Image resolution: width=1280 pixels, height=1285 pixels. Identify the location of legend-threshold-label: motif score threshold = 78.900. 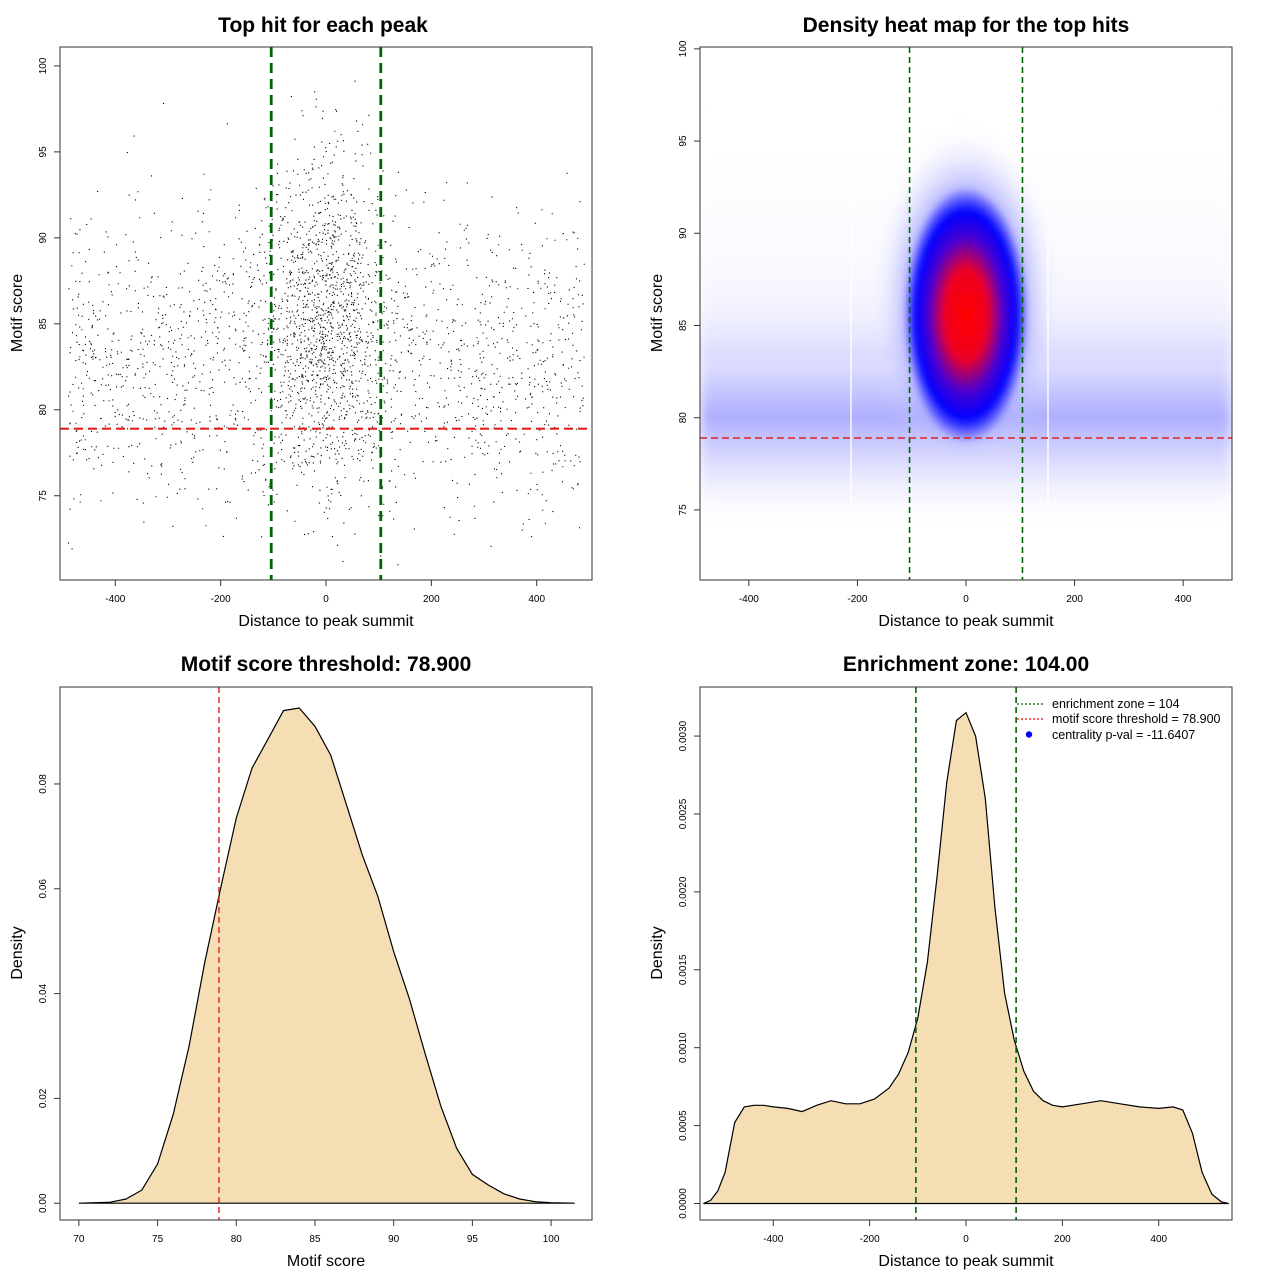
(1136, 719).